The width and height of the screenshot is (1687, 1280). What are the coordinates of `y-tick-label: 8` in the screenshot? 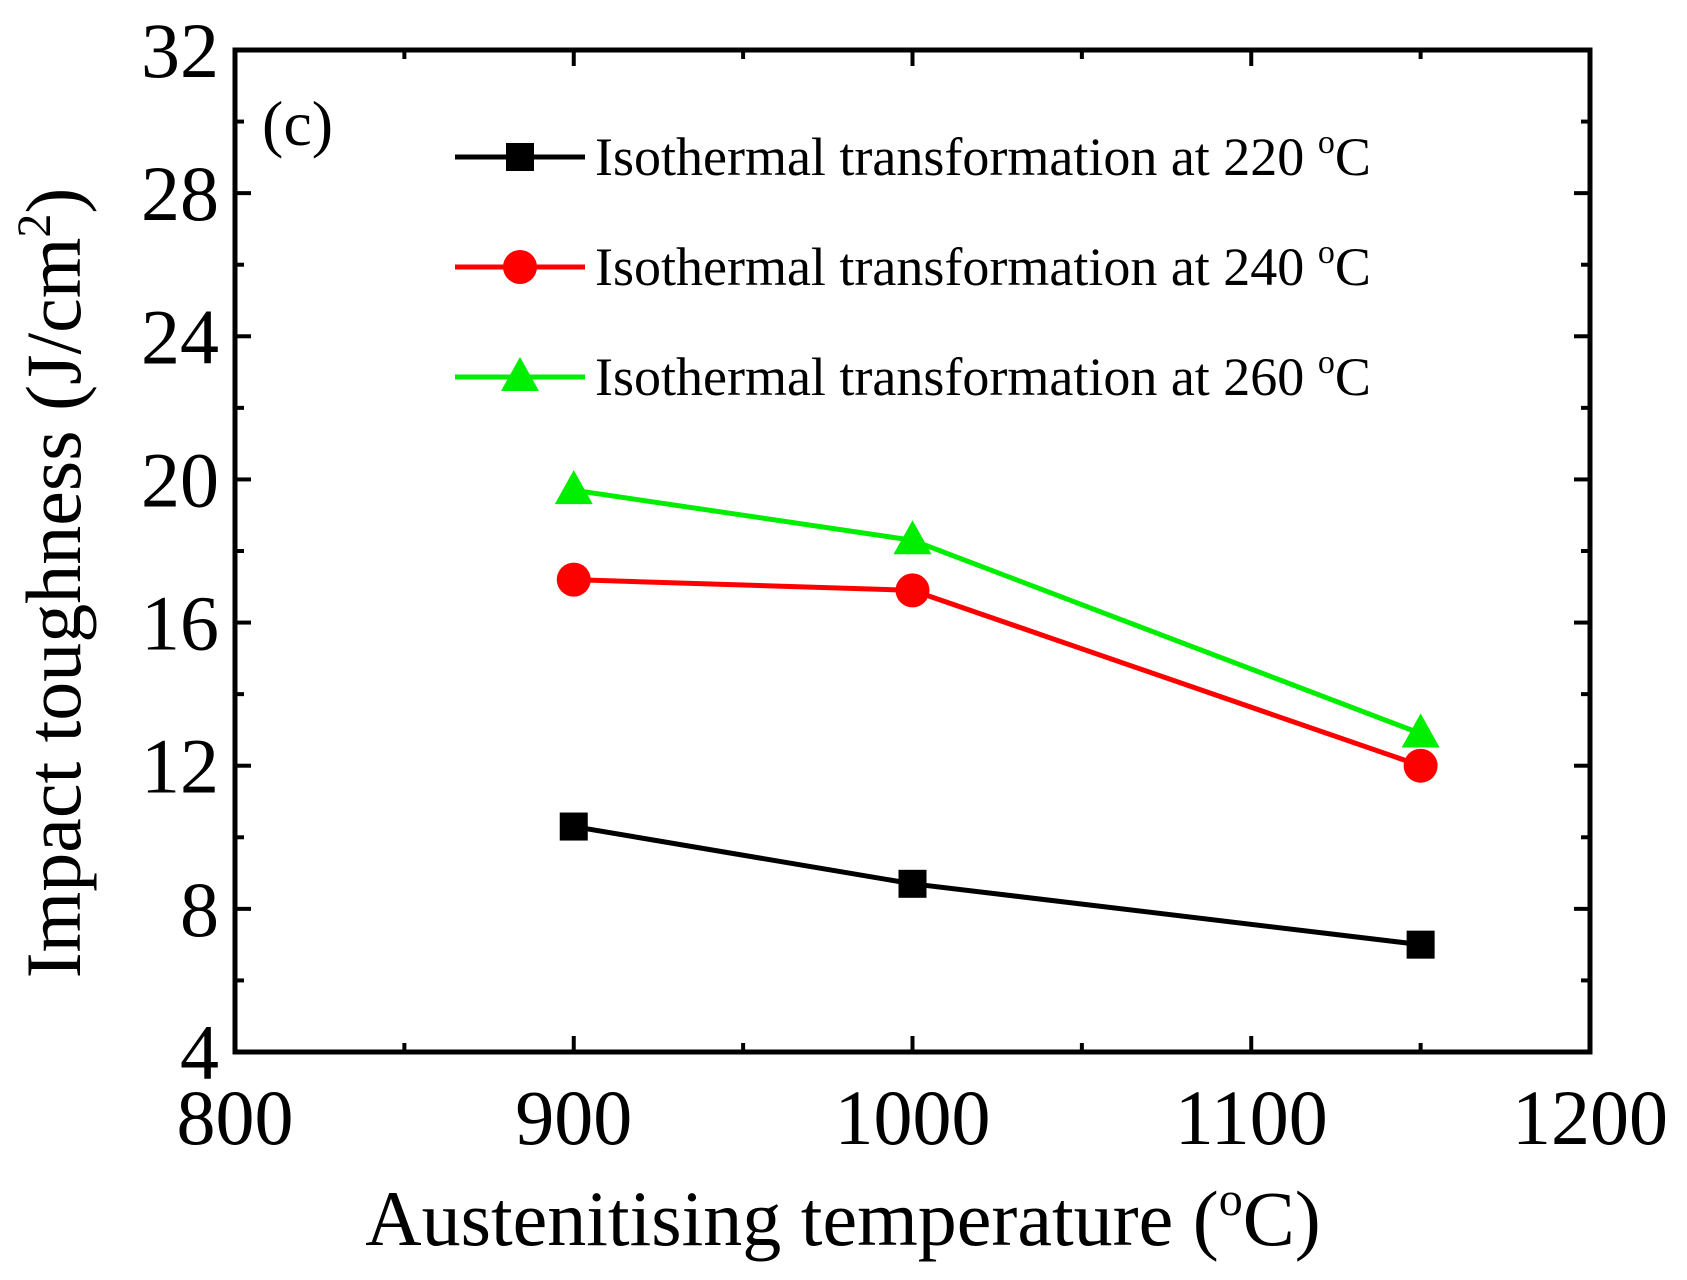 It's located at (199, 909).